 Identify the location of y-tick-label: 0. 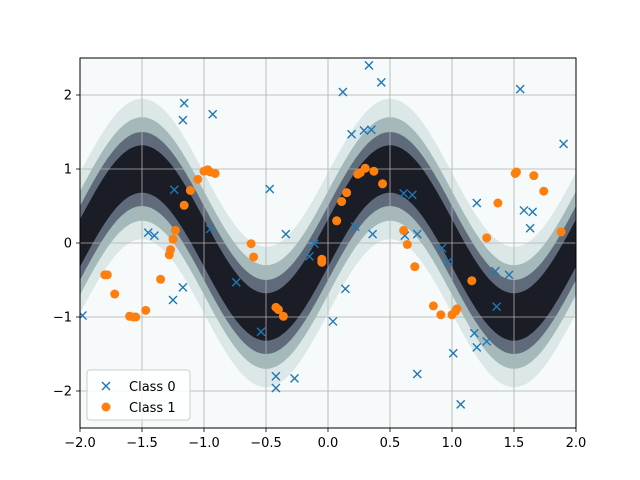
(68, 244).